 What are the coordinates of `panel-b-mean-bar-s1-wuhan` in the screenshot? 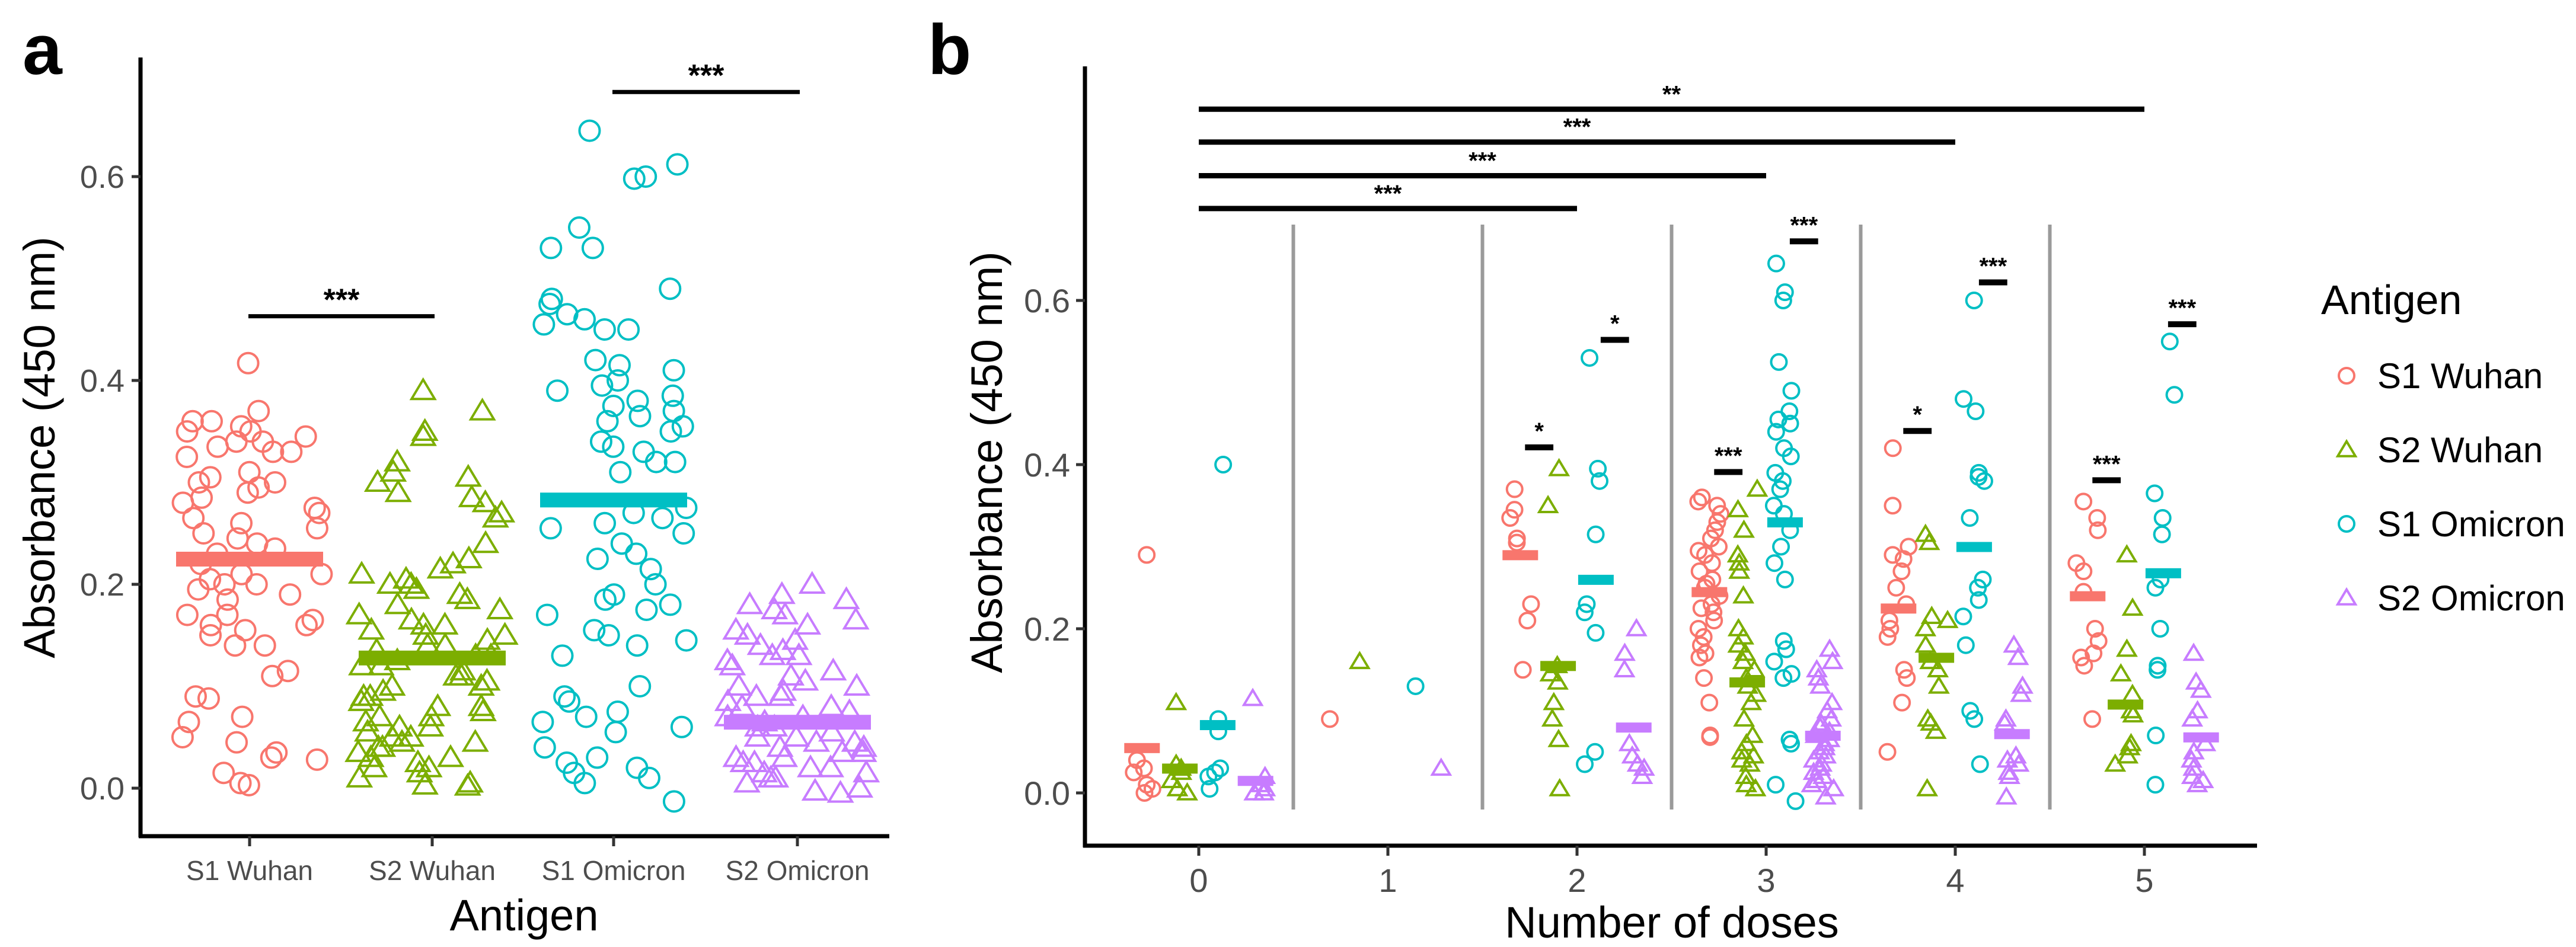 It's located at (1899, 608).